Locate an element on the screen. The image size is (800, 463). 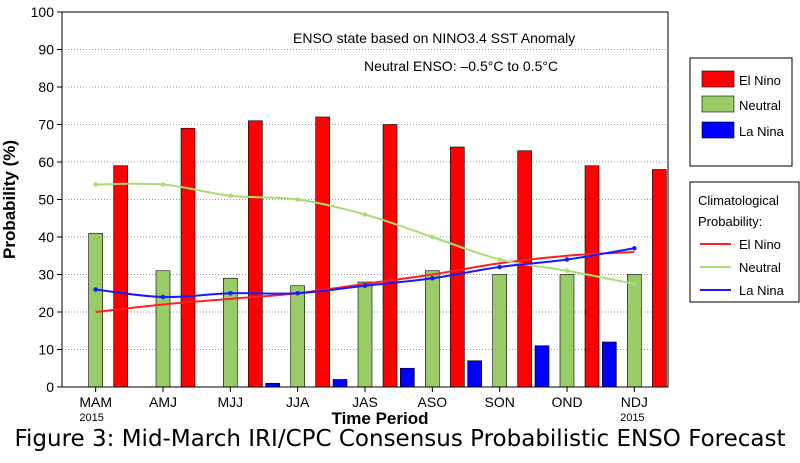
y-tick-label: 30 is located at coordinates (46, 275).